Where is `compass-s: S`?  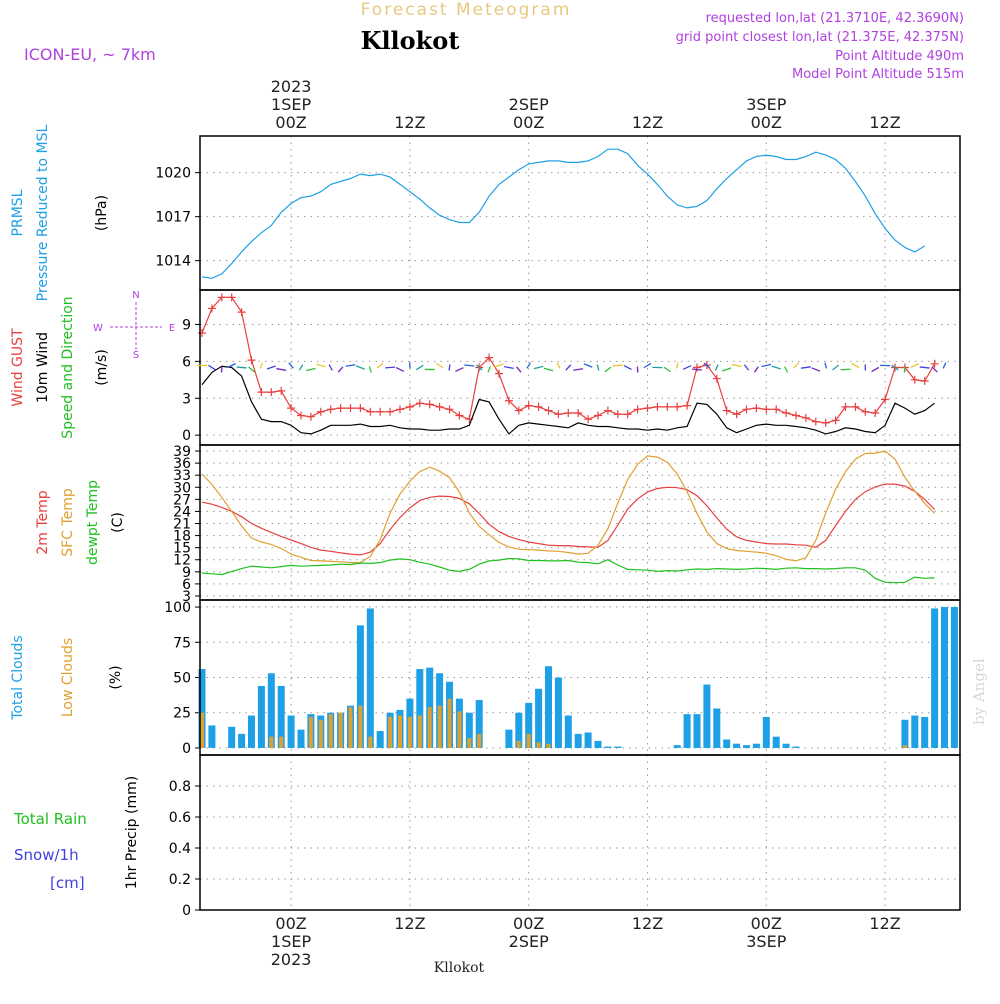
compass-s: S is located at coordinates (136, 355).